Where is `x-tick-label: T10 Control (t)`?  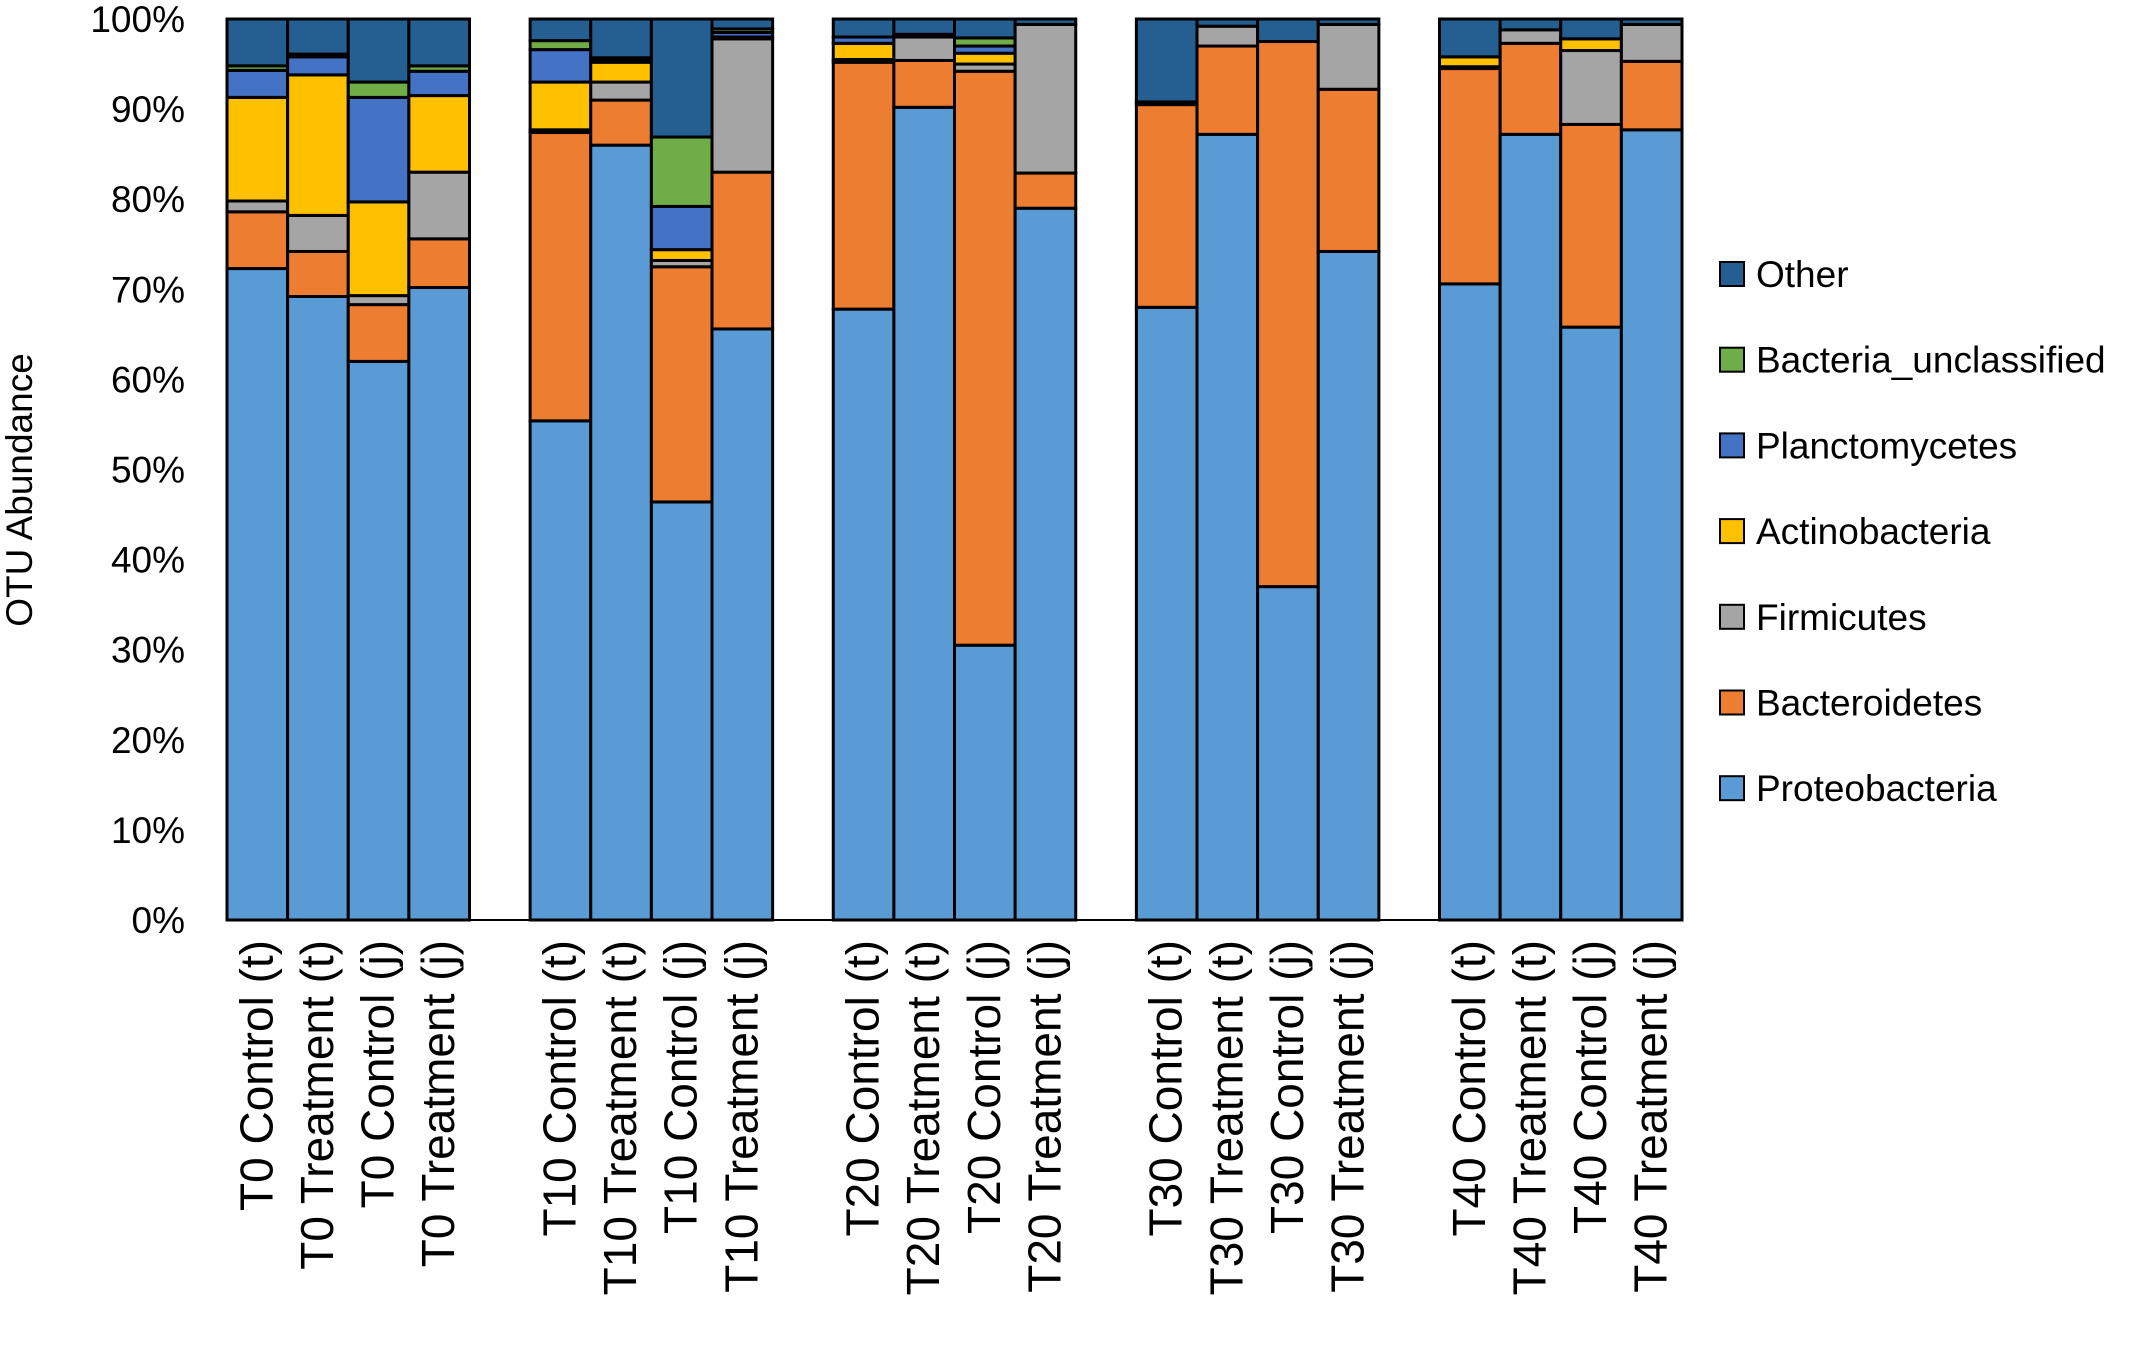 x-tick-label: T10 Control (t) is located at coordinates (559, 1088).